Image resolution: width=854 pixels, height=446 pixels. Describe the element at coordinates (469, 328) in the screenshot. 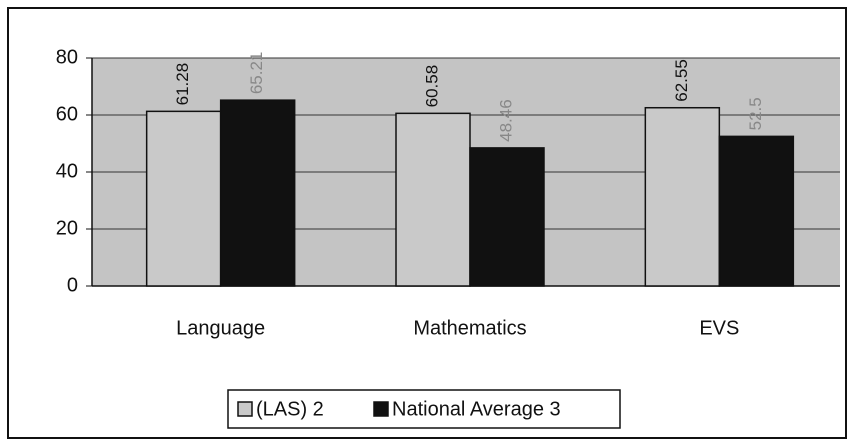

I see `x-tick-label: Mathematics` at that location.